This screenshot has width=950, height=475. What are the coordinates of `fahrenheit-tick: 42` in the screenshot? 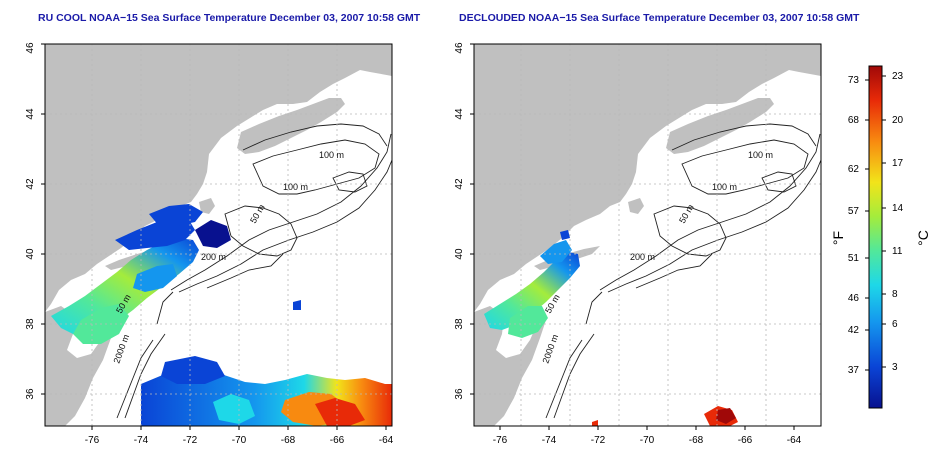 It's located at (854, 330).